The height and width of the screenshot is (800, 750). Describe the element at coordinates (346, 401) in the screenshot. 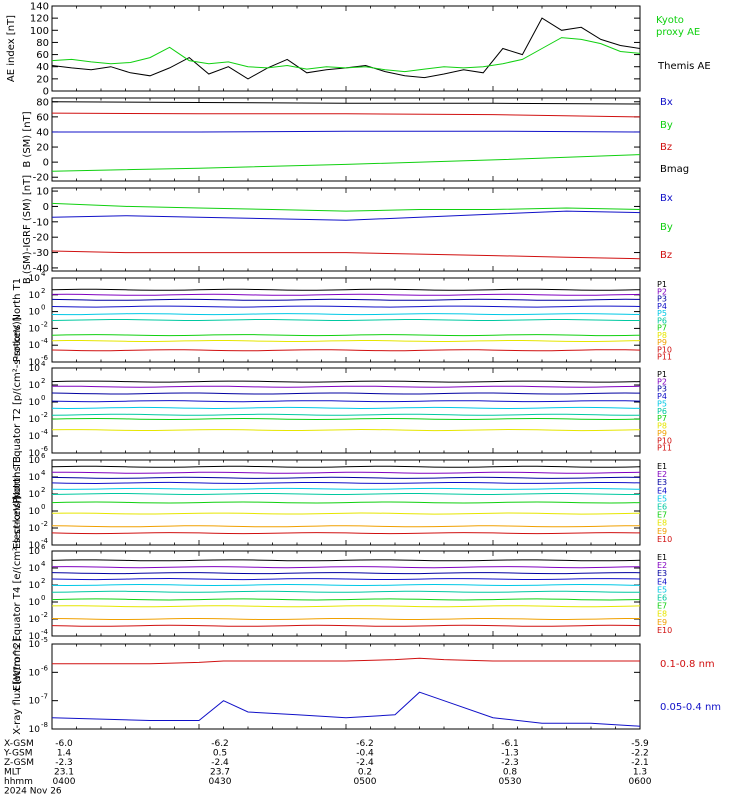

I see `channel-line-p4` at that location.